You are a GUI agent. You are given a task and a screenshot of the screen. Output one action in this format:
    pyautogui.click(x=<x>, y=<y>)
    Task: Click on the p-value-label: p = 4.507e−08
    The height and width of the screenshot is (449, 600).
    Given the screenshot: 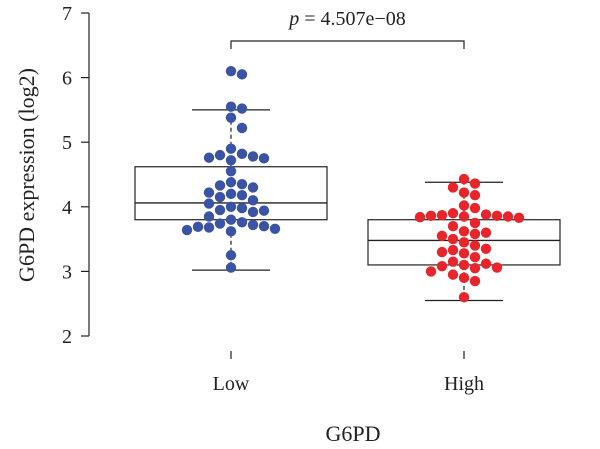 What is the action you would take?
    pyautogui.click(x=346, y=19)
    